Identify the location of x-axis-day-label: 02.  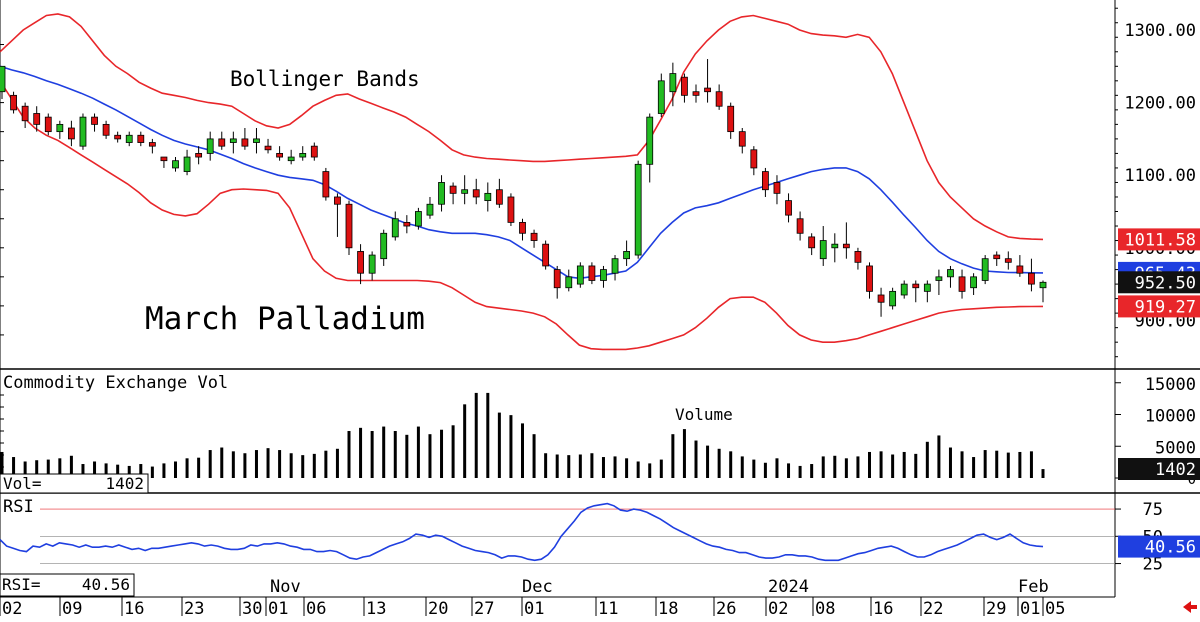
(12, 608).